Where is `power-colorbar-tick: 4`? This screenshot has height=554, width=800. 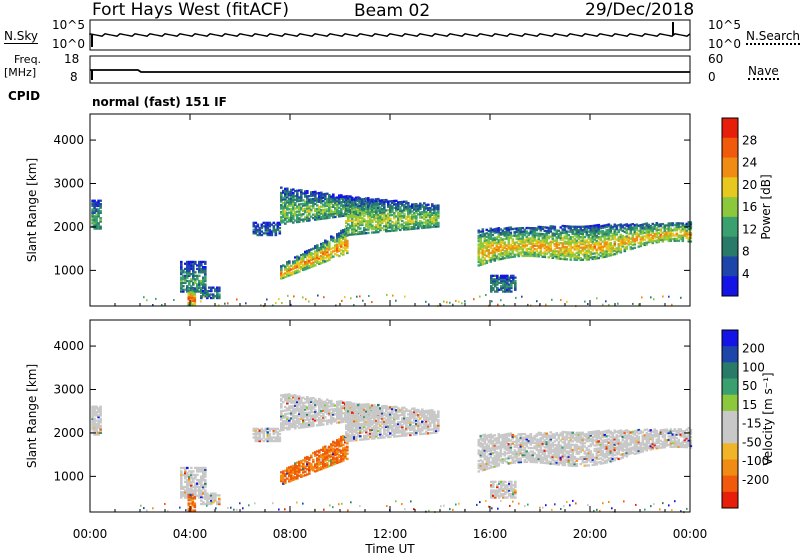 power-colorbar-tick: 4 is located at coordinates (746, 274).